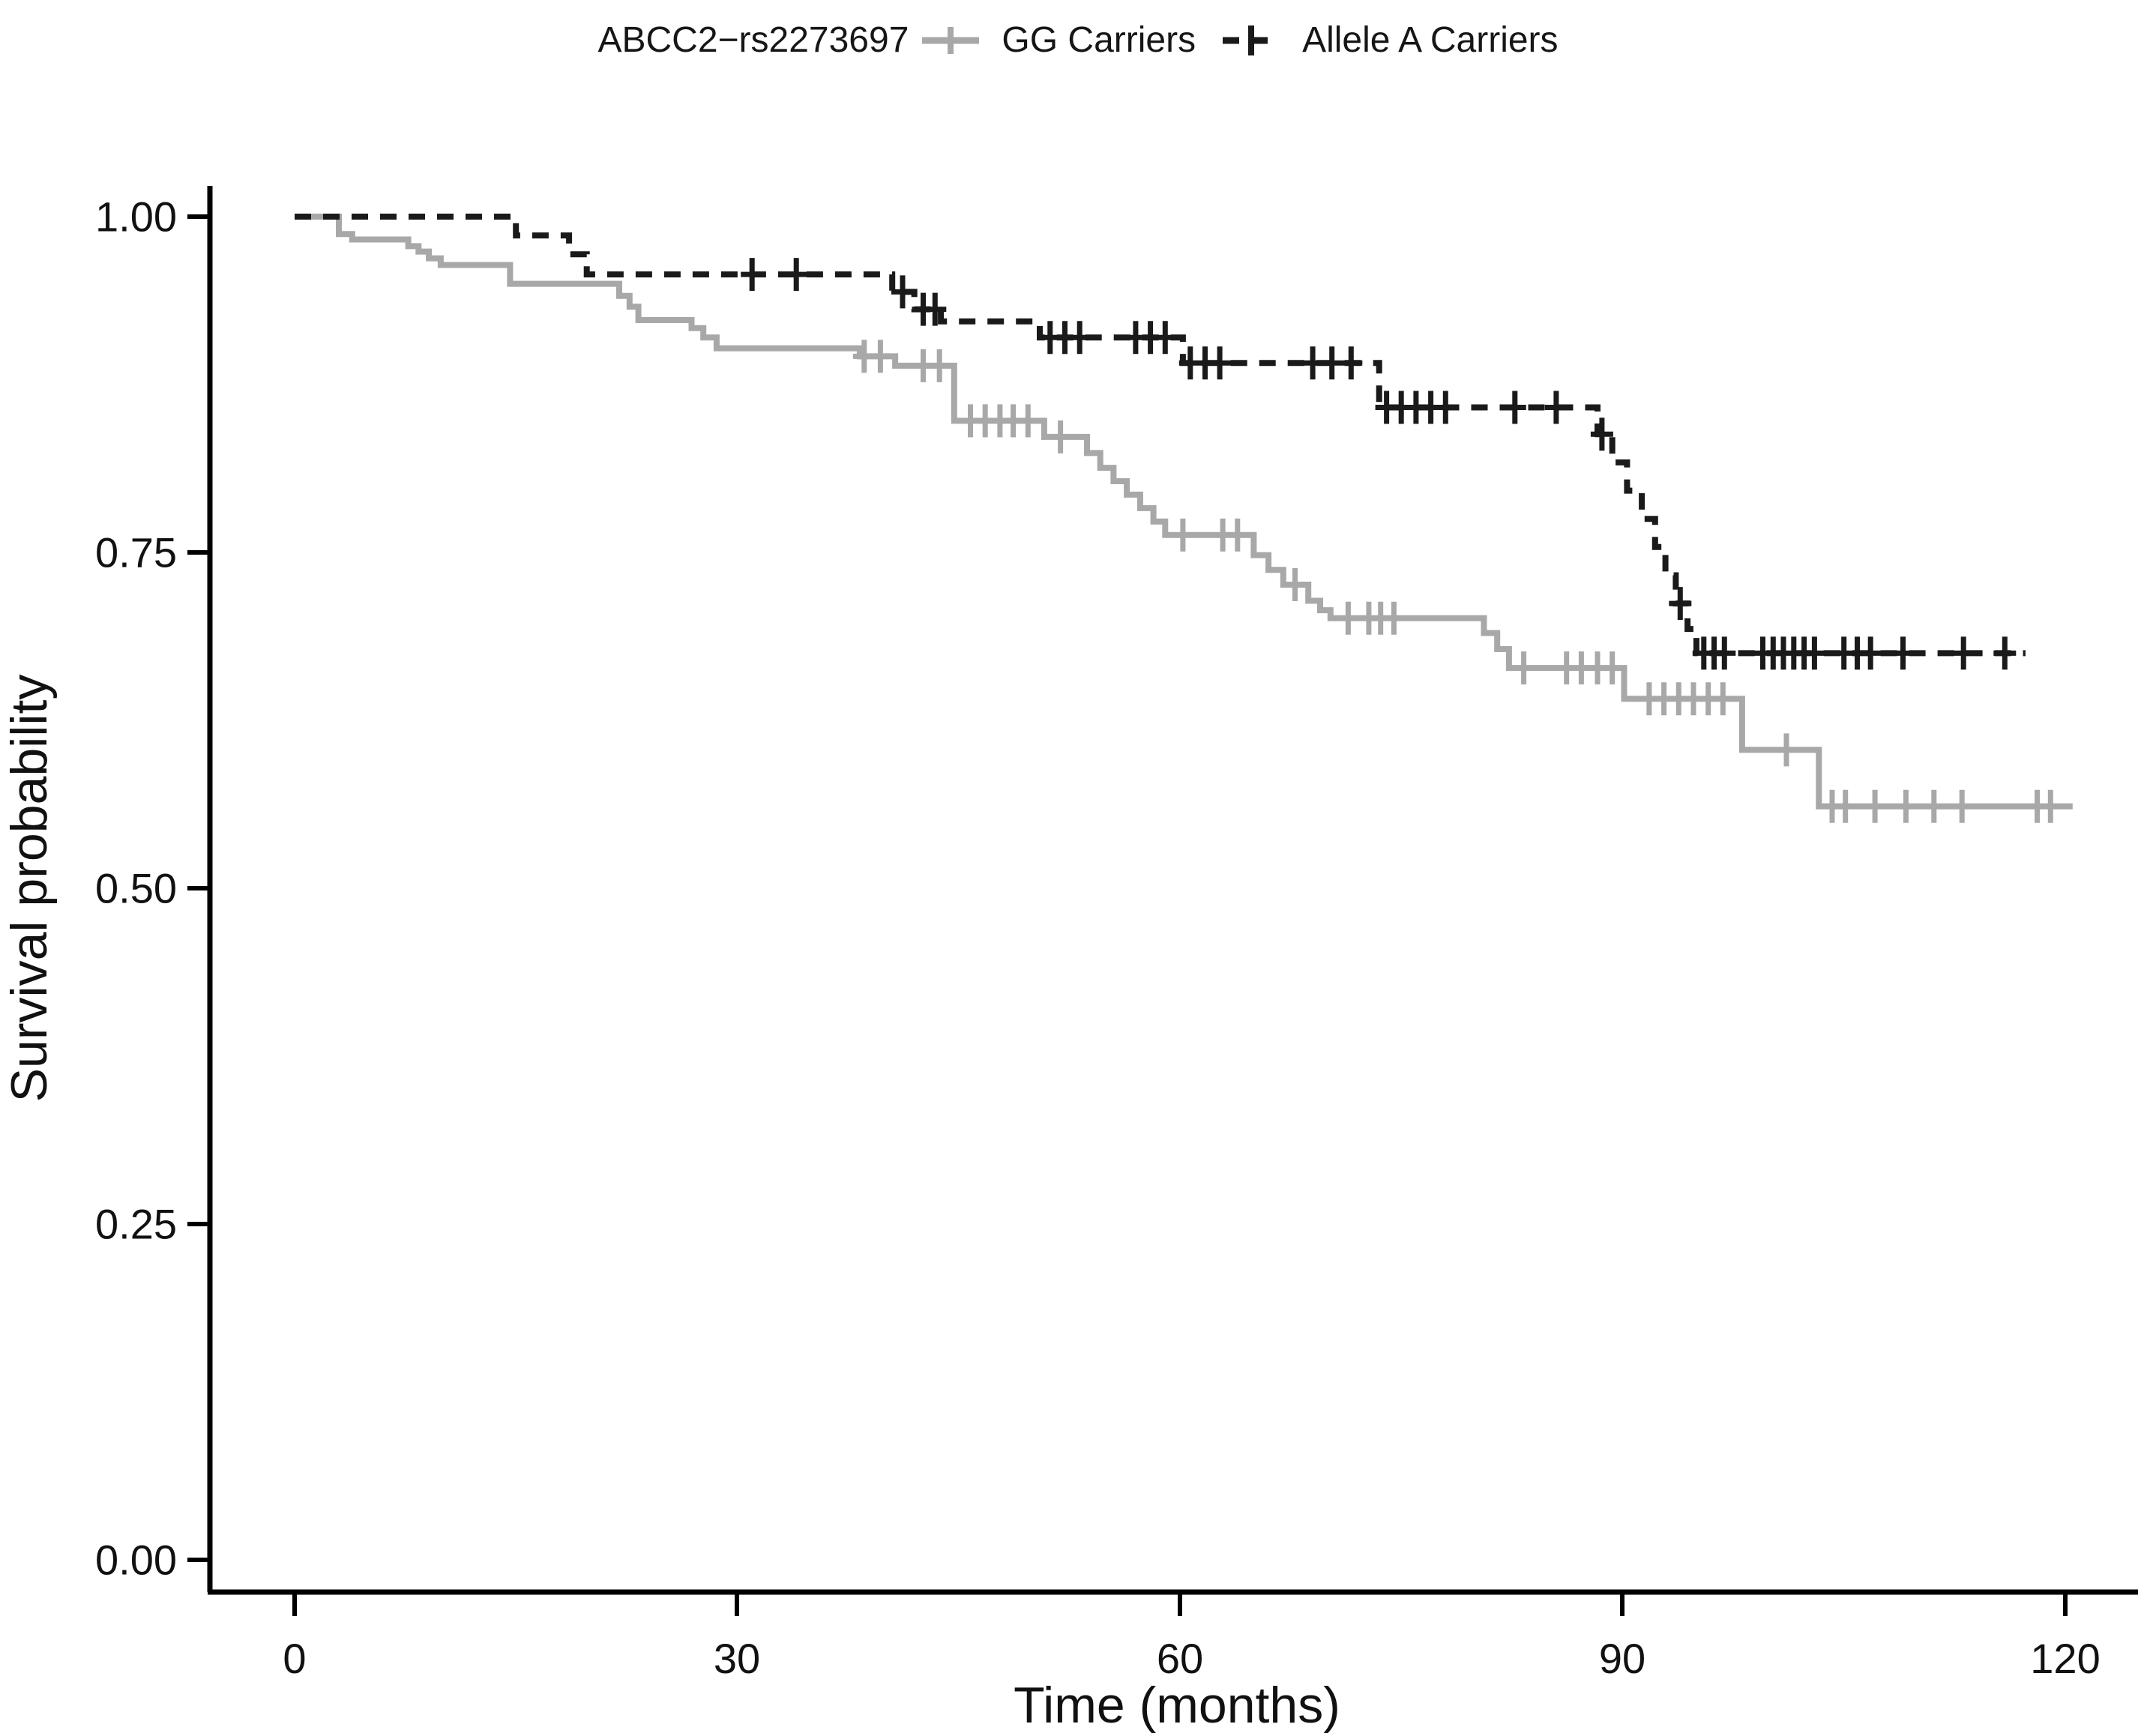  Describe the element at coordinates (136, 888) in the screenshot. I see `y-tick-label-0.50: 0.50` at that location.